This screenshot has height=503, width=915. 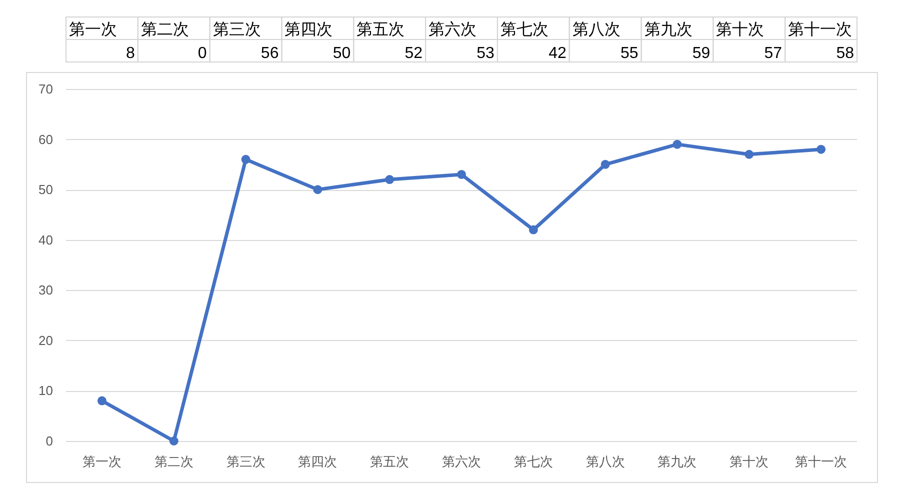 What do you see at coordinates (596, 30) in the screenshot?
I see `table-header: 第八次` at bounding box center [596, 30].